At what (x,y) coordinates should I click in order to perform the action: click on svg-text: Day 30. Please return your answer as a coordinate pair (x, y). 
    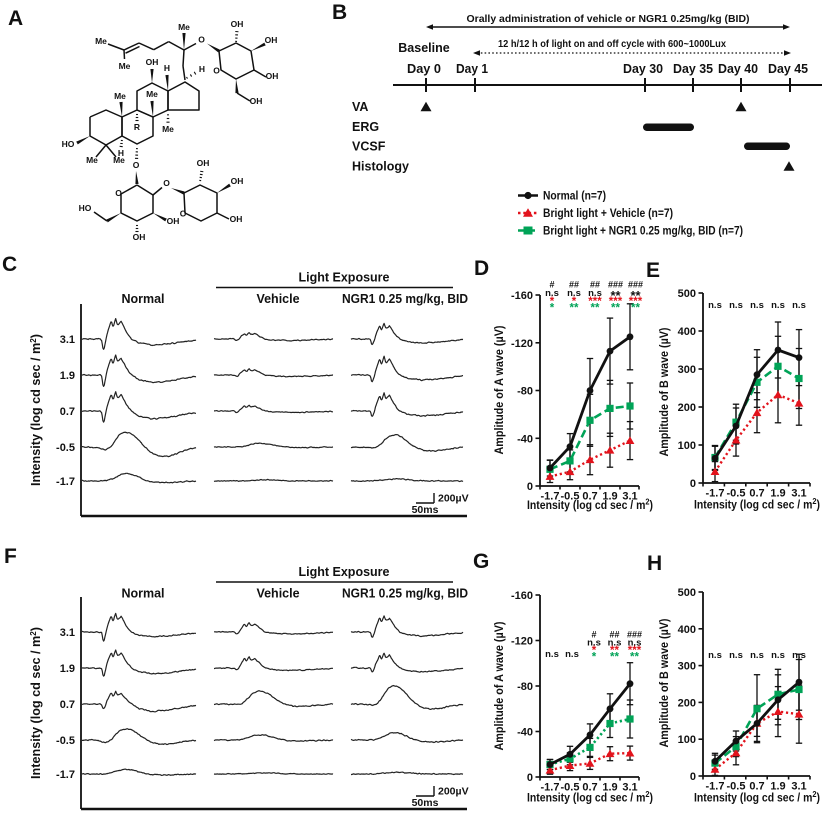
    Looking at the image, I should click on (643, 69).